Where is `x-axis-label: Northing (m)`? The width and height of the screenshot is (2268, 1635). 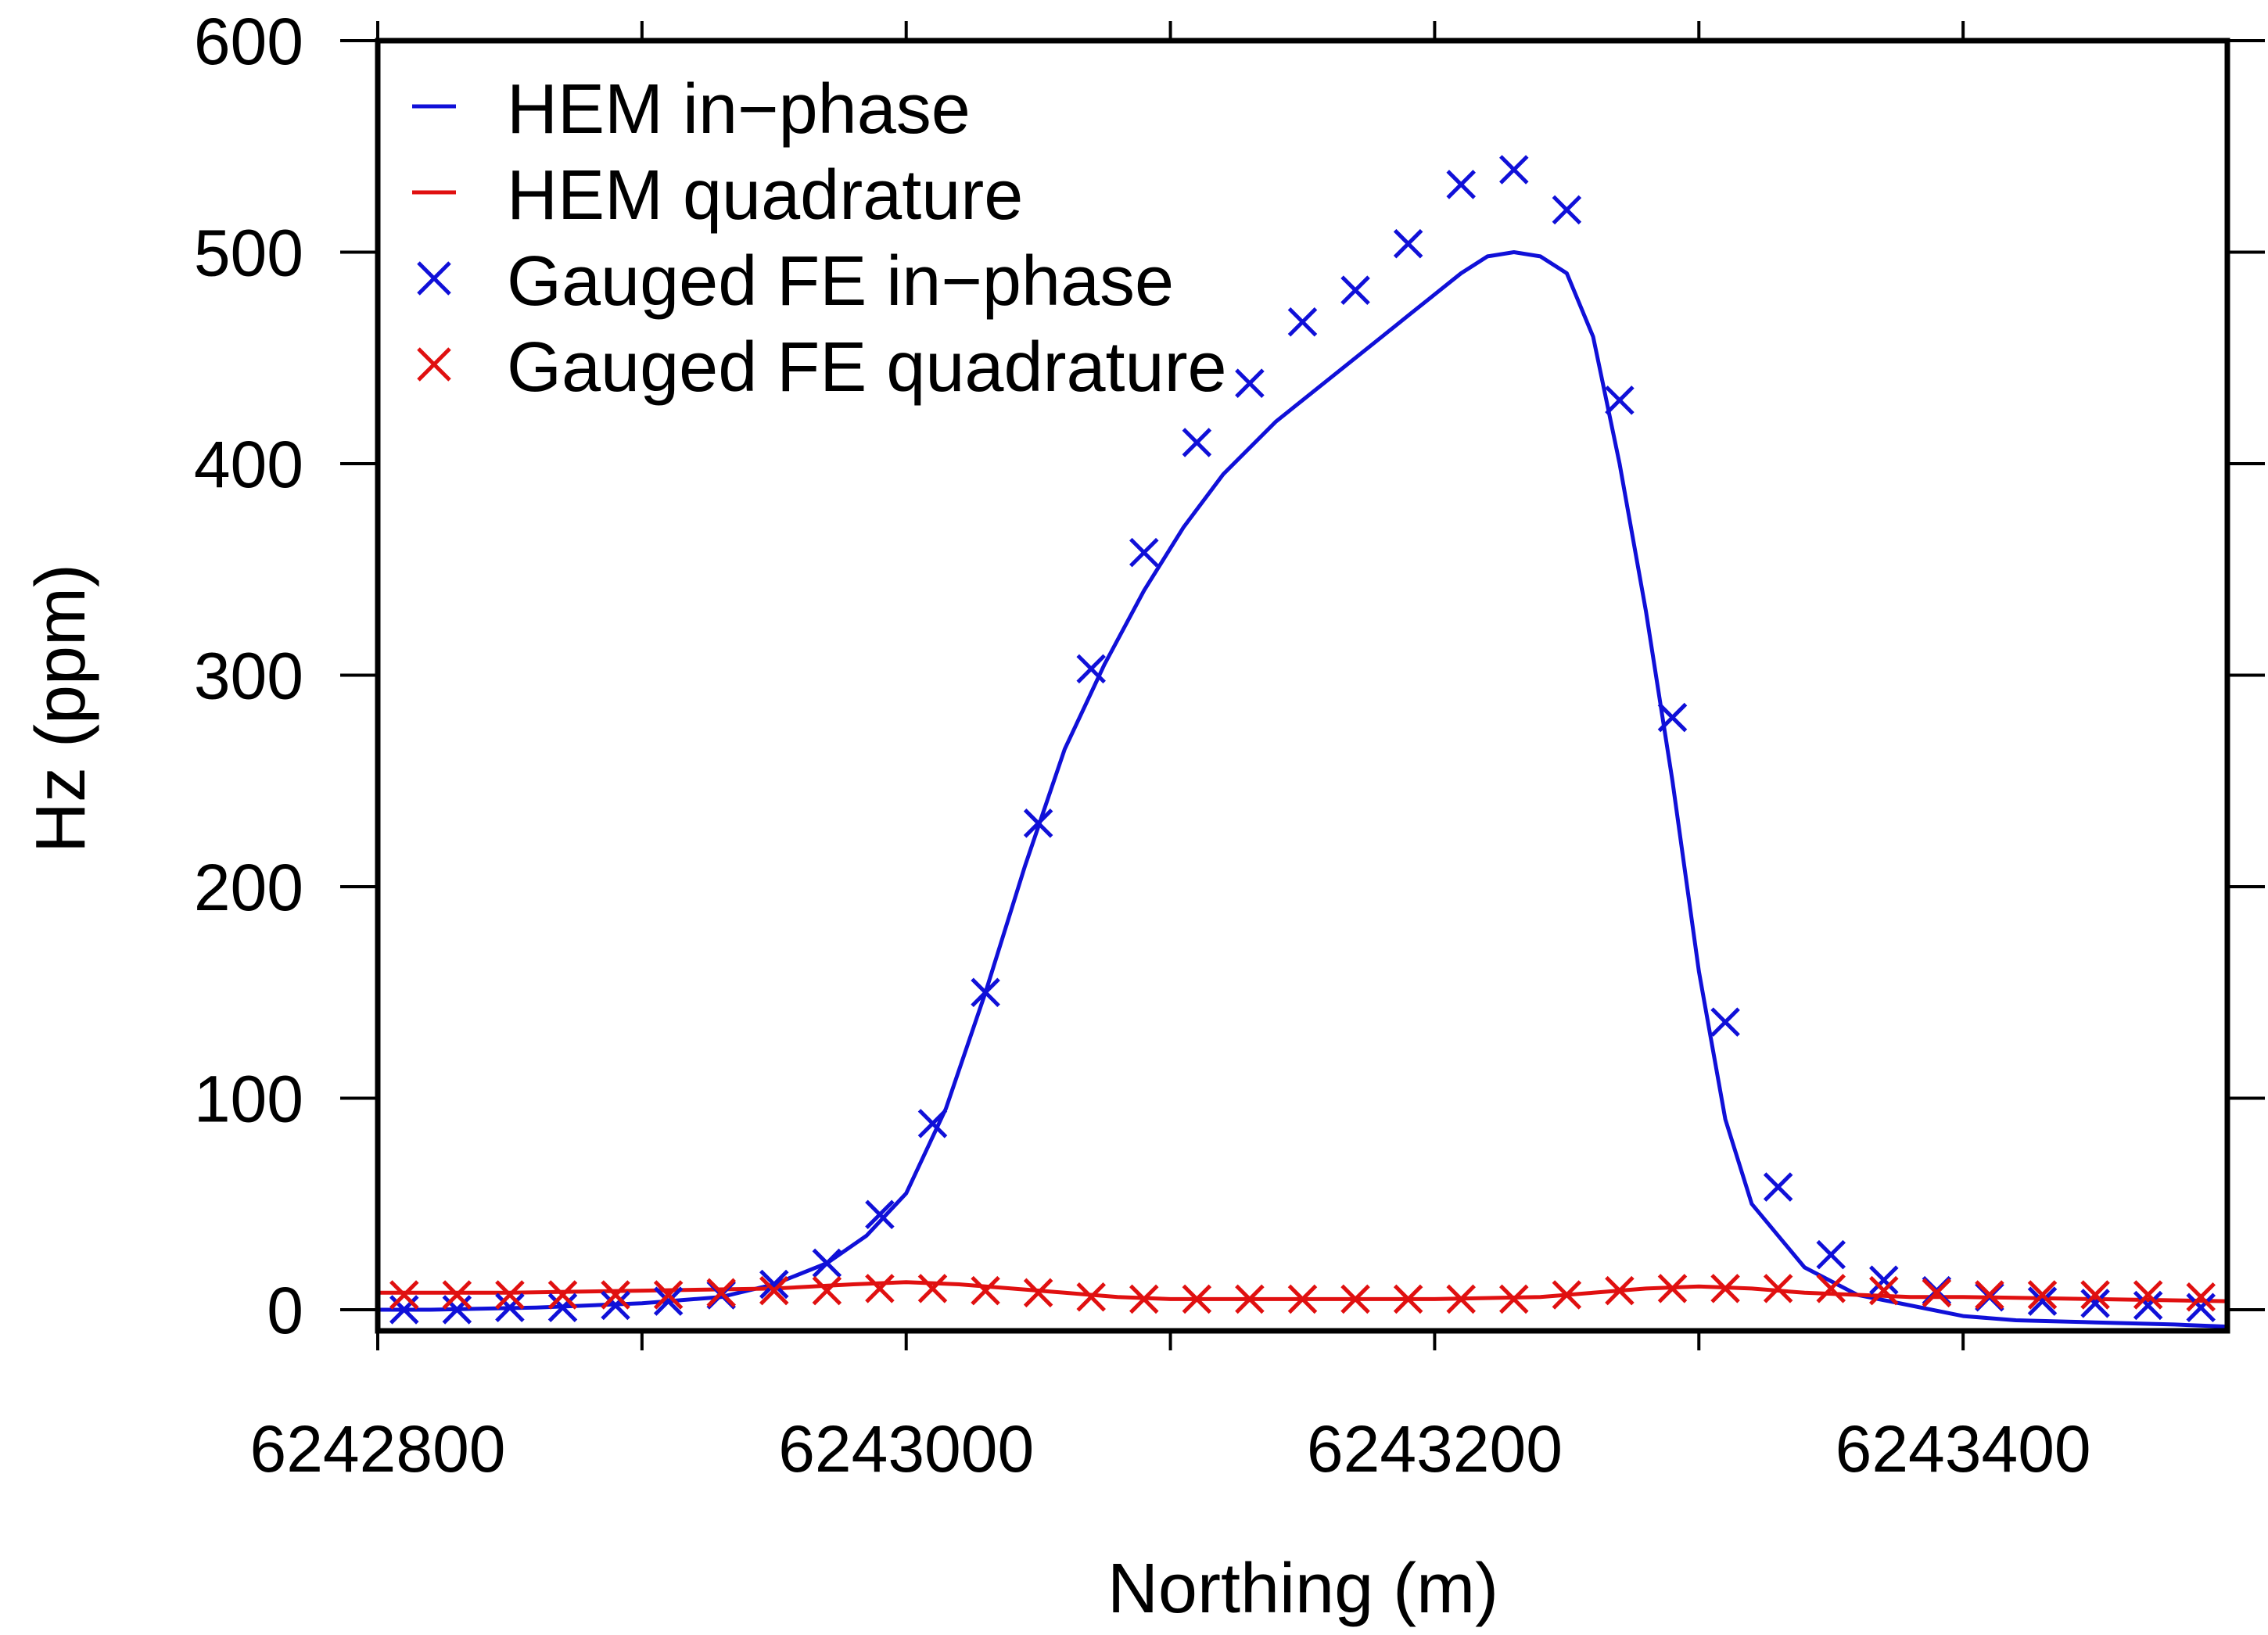
x-axis-label: Northing (m) is located at coordinates (1302, 1589).